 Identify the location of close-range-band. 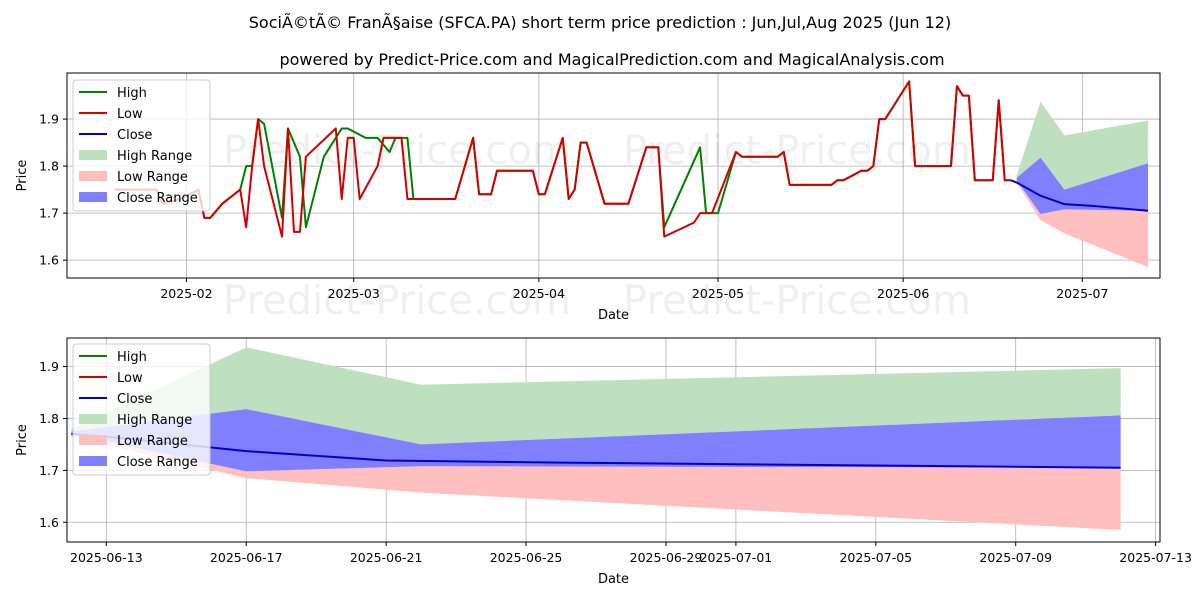
(596, 440).